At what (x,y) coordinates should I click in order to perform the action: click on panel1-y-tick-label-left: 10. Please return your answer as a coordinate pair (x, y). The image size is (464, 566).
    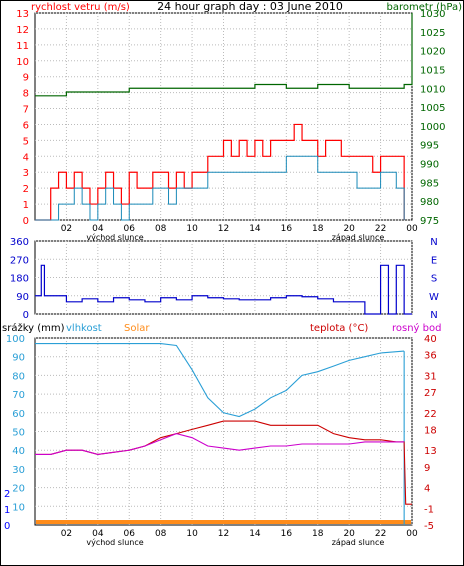
    Looking at the image, I should click on (22, 62).